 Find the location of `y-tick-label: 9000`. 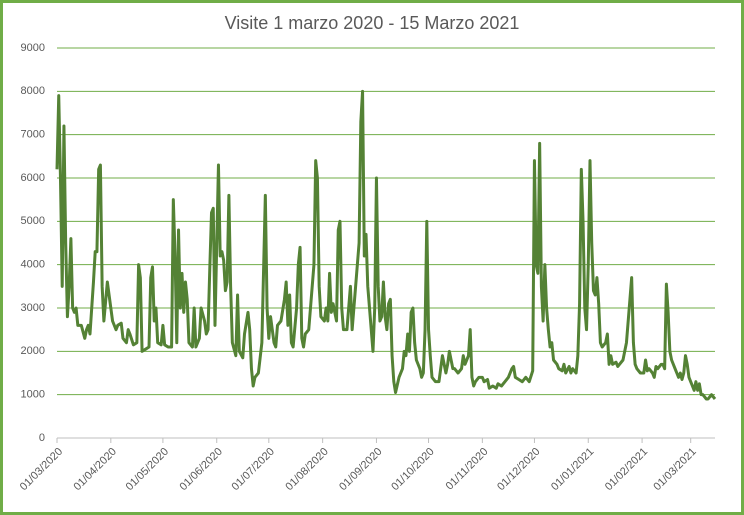

y-tick-label: 9000 is located at coordinates (33, 48).